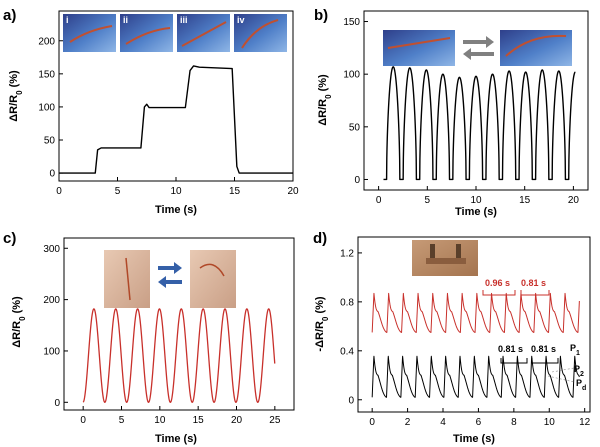  Describe the element at coordinates (581, 385) in the screenshot. I see `panel-d-label-pd: Pd` at that location.